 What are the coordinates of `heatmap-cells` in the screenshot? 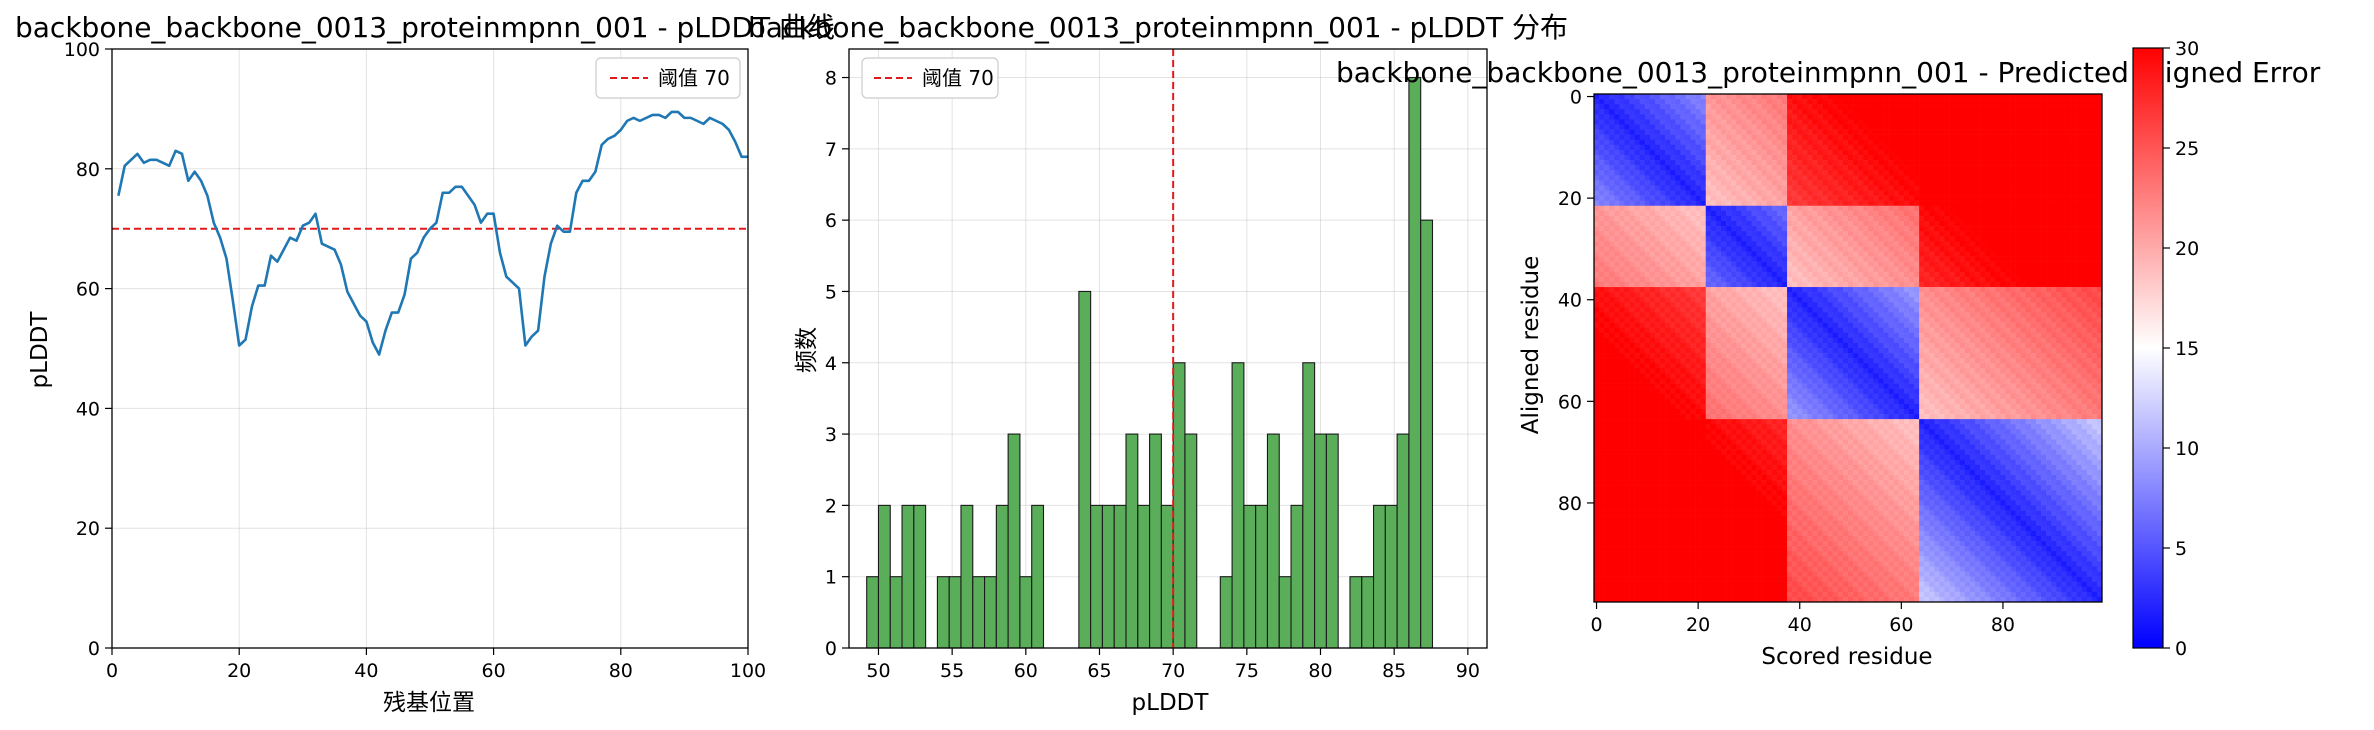 It's located at (1848, 348).